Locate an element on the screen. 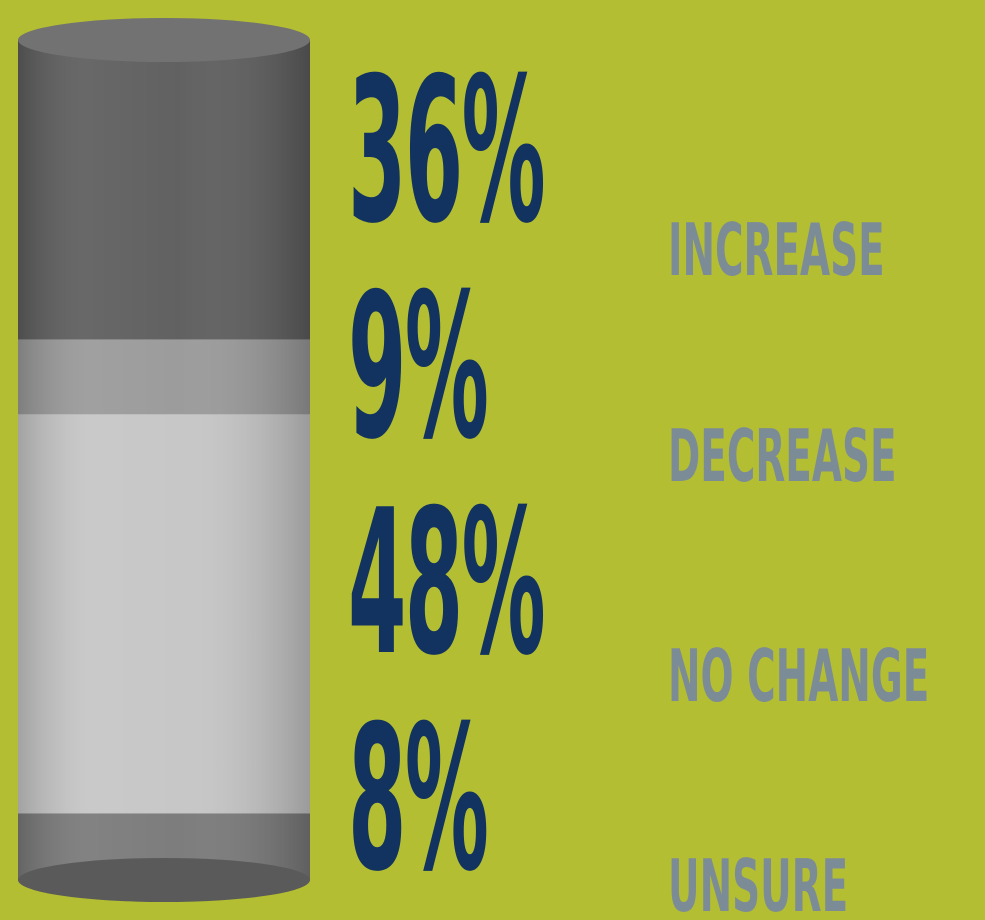  label-unsure: UNSURE is located at coordinates (758, 882).